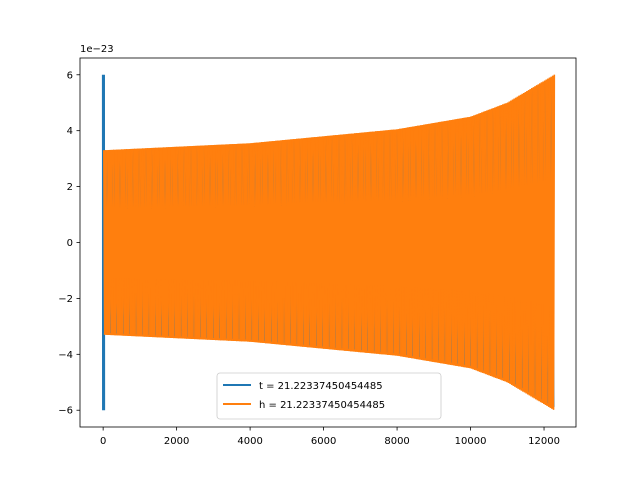  I want to click on y-tick-label: −2, so click(65, 299).